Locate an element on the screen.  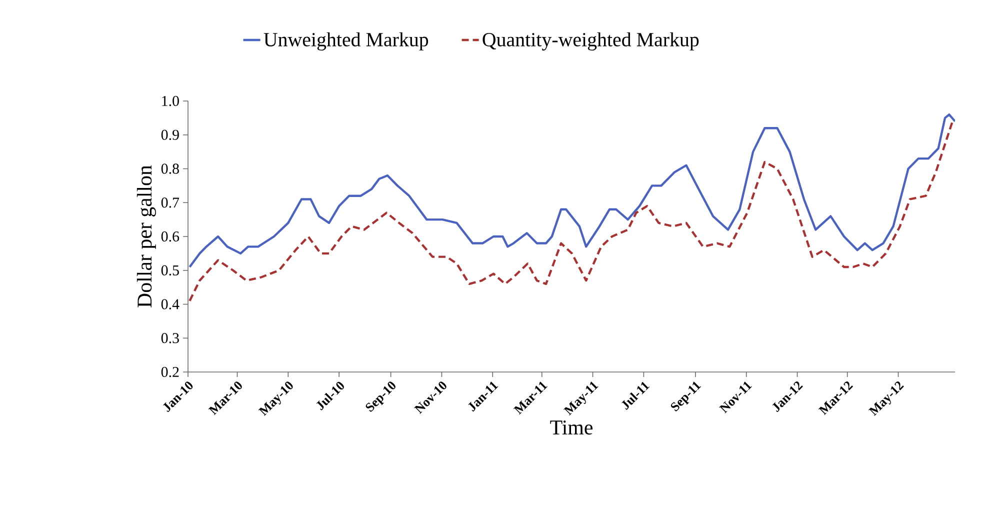
x-axis-title: Time is located at coordinates (571, 427).